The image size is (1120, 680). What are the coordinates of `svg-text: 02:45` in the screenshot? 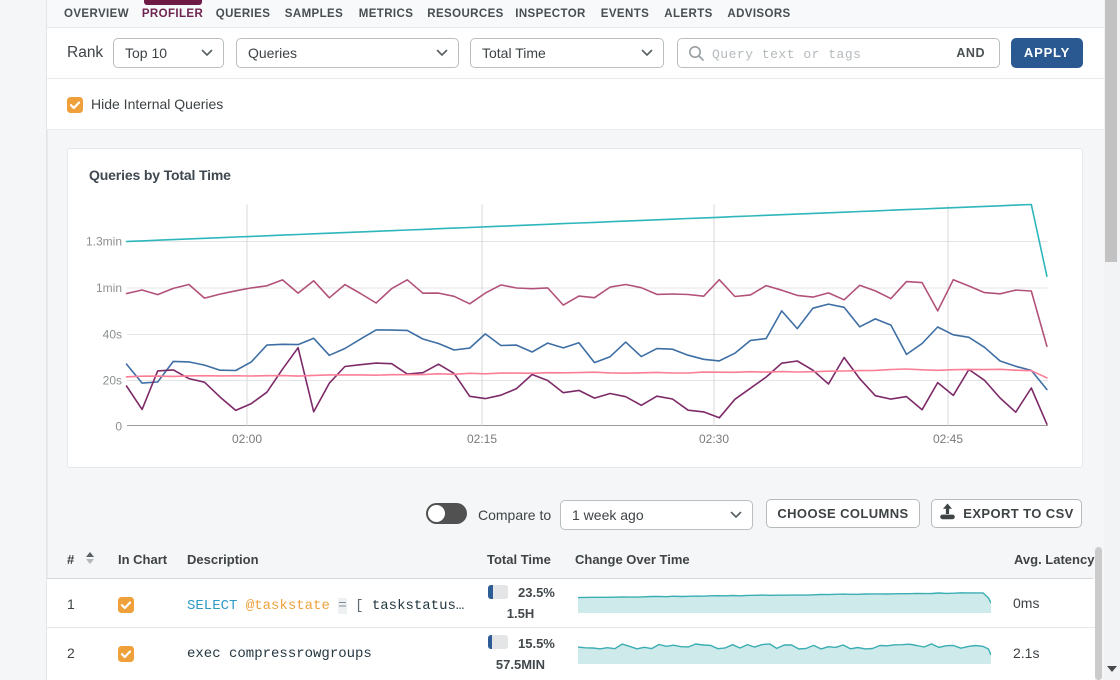 It's located at (948, 439).